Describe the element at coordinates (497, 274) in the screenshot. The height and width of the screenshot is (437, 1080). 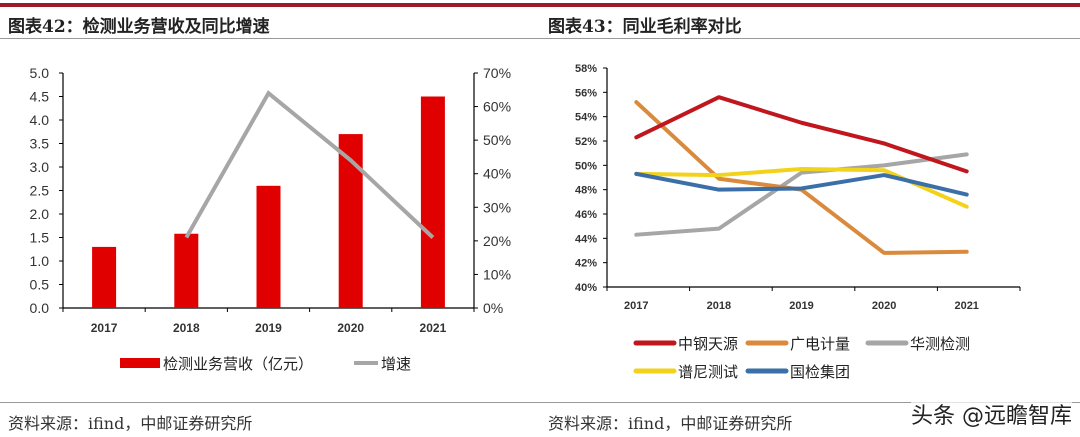
I see `right-y-tick-label: 10%` at that location.